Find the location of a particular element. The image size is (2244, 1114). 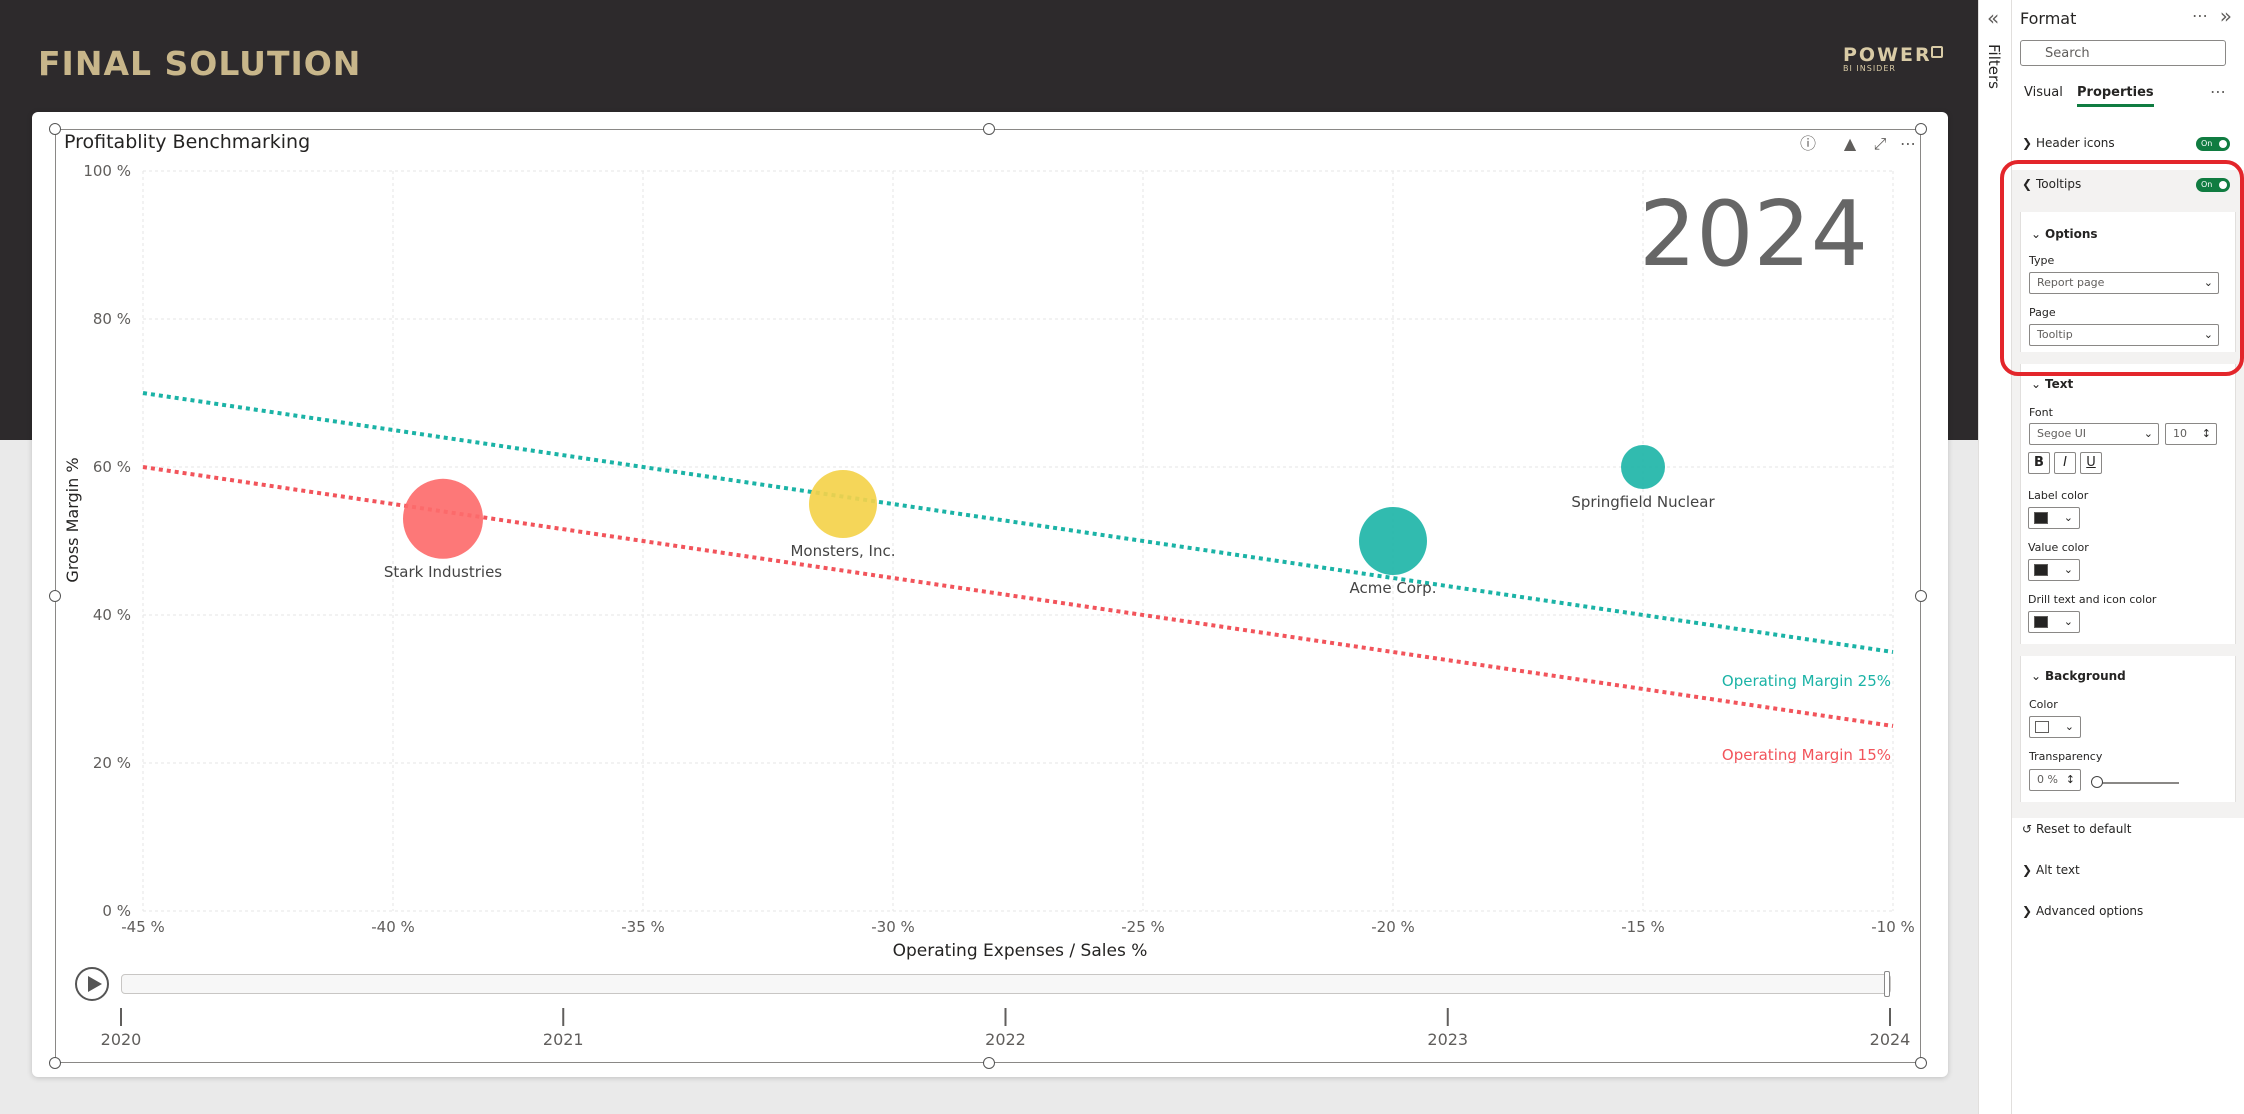

text-group: ⌄ Text Font Segoe UI ⌄ 10 ↕ is located at coordinates (2128, 504).